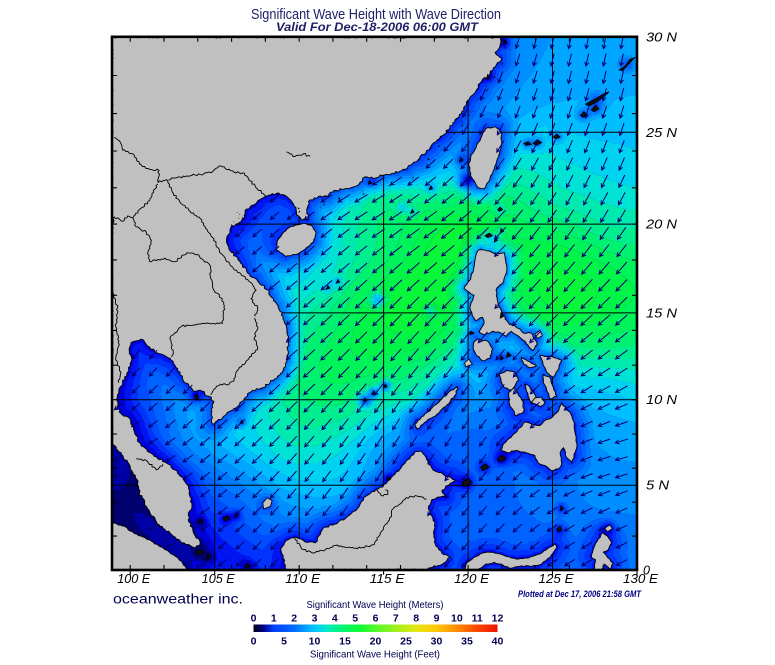 The image size is (775, 665). What do you see at coordinates (375, 605) in the screenshot?
I see `svg-text:Significant Wave Height (Meter: Significant Wave Height (Meters)` at bounding box center [375, 605].